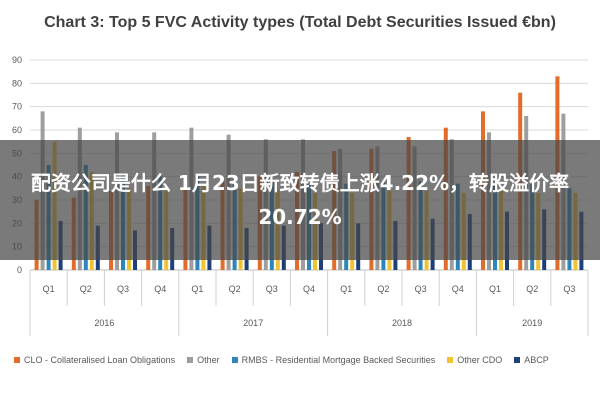  I want to click on legend-item: Other, so click(203, 360).